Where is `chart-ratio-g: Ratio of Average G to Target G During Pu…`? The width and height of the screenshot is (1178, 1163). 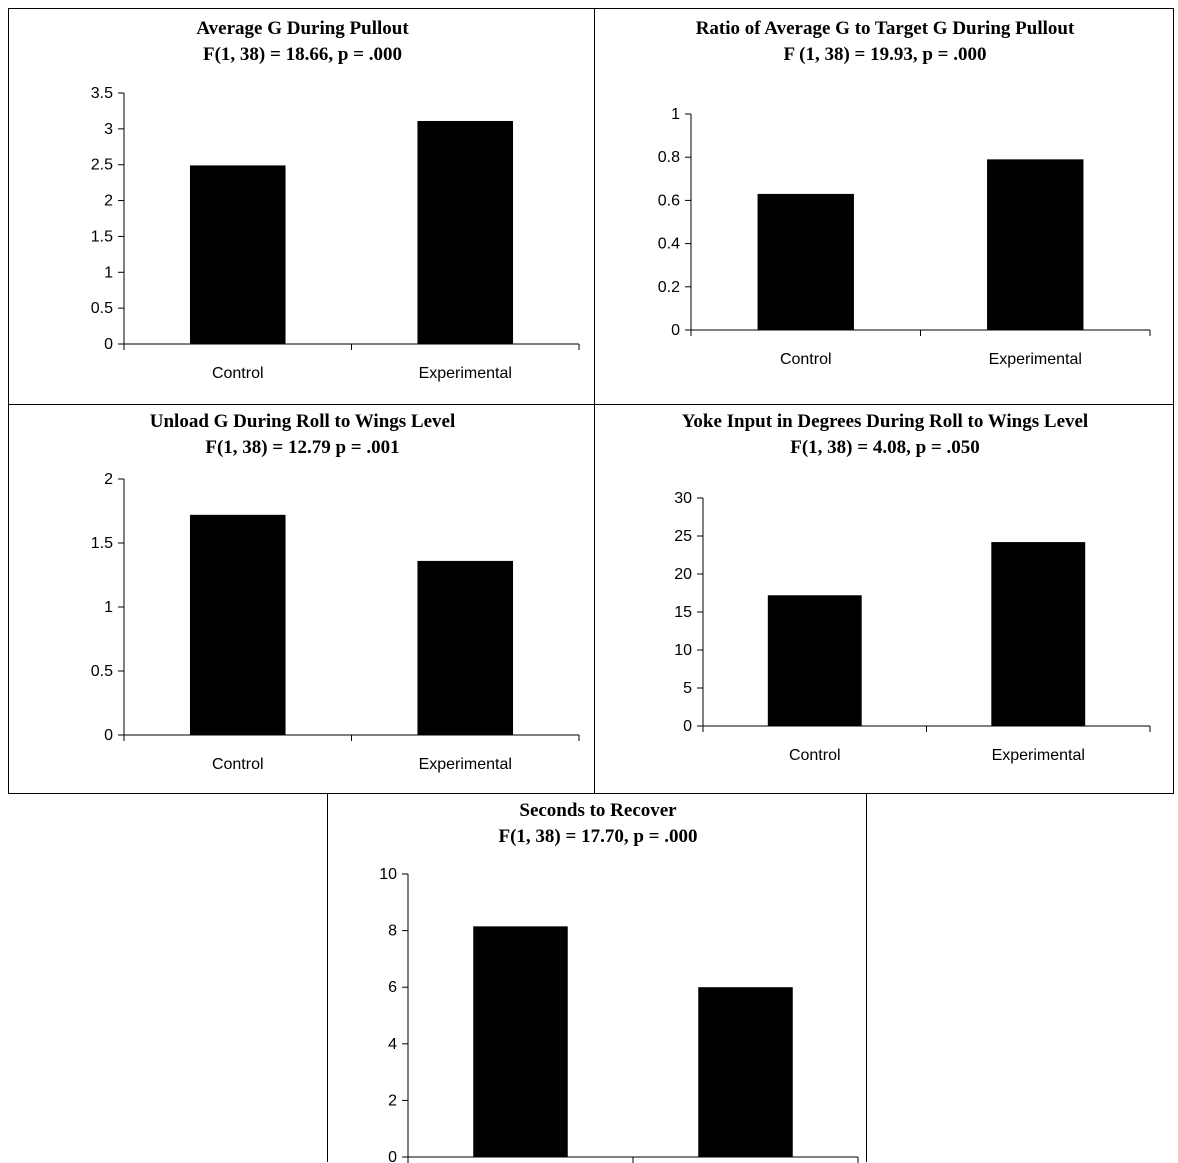 chart-ratio-g: Ratio of Average G to Target G During Pu… is located at coordinates (904, 193).